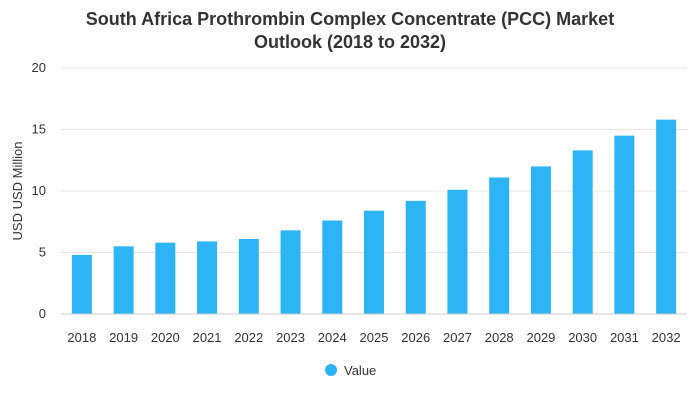 This screenshot has height=405, width=700. Describe the element at coordinates (332, 267) in the screenshot. I see `bar-2024` at that location.